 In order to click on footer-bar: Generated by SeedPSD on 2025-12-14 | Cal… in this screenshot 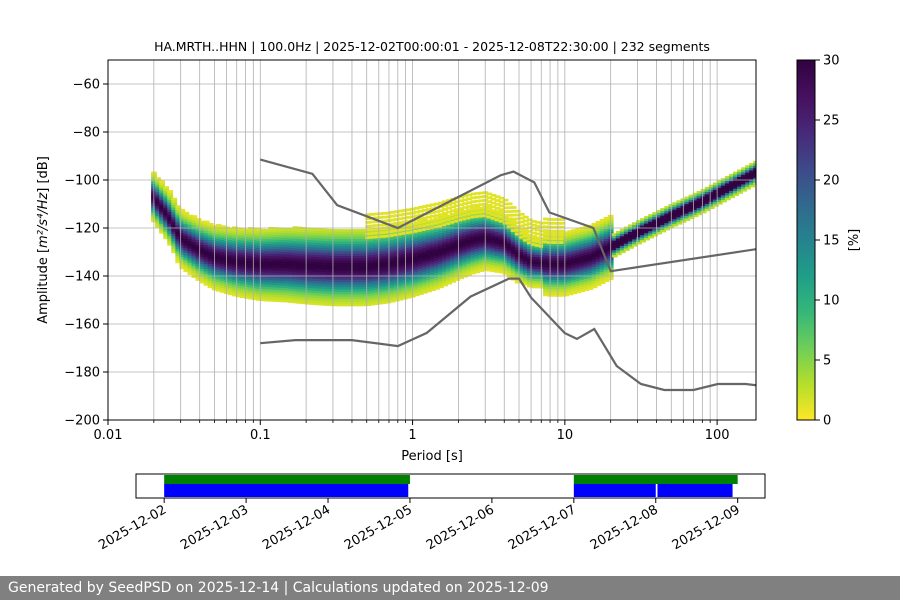, I will do `click(450, 588)`.